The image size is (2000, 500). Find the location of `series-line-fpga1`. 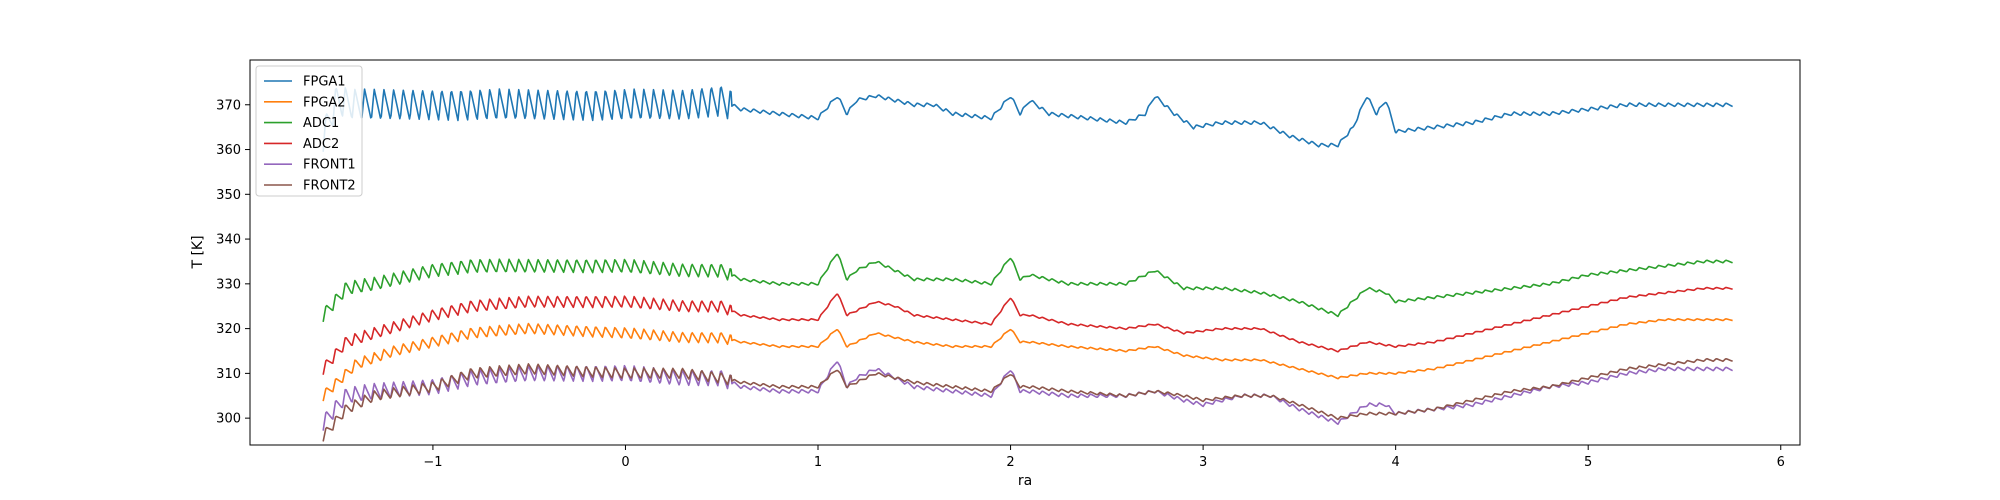

series-line-fpga1 is located at coordinates (1027, 119).